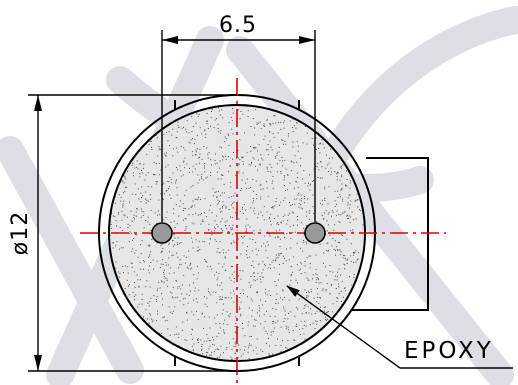  I want to click on epoxy-label: EPOXY, so click(449, 351).